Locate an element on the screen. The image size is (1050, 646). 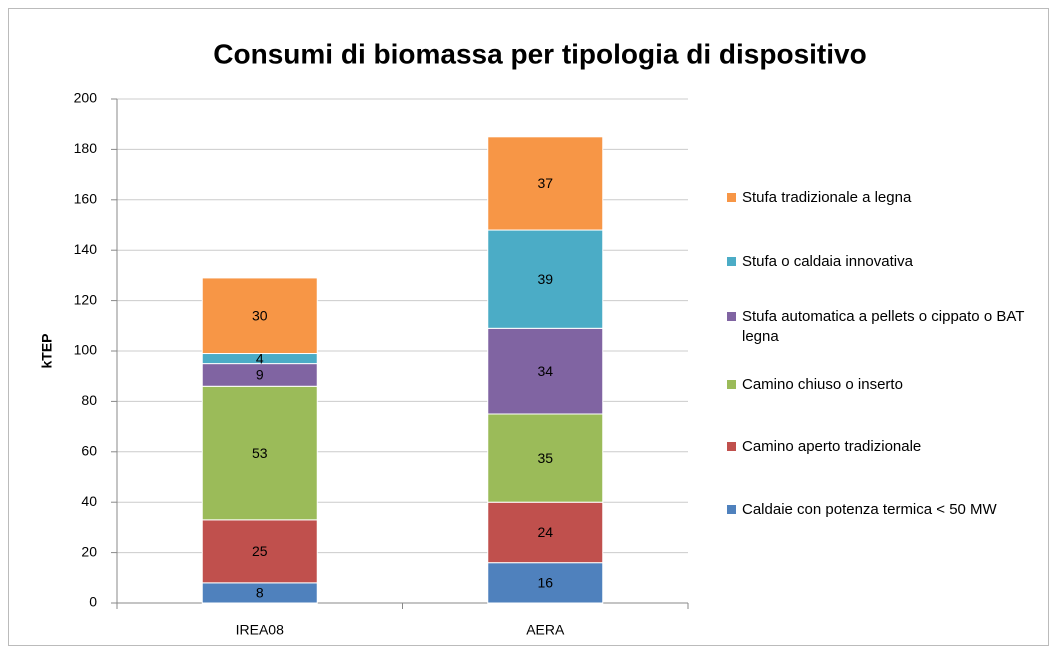
legend-label: Camino chiuso o inserto is located at coordinates (822, 384).